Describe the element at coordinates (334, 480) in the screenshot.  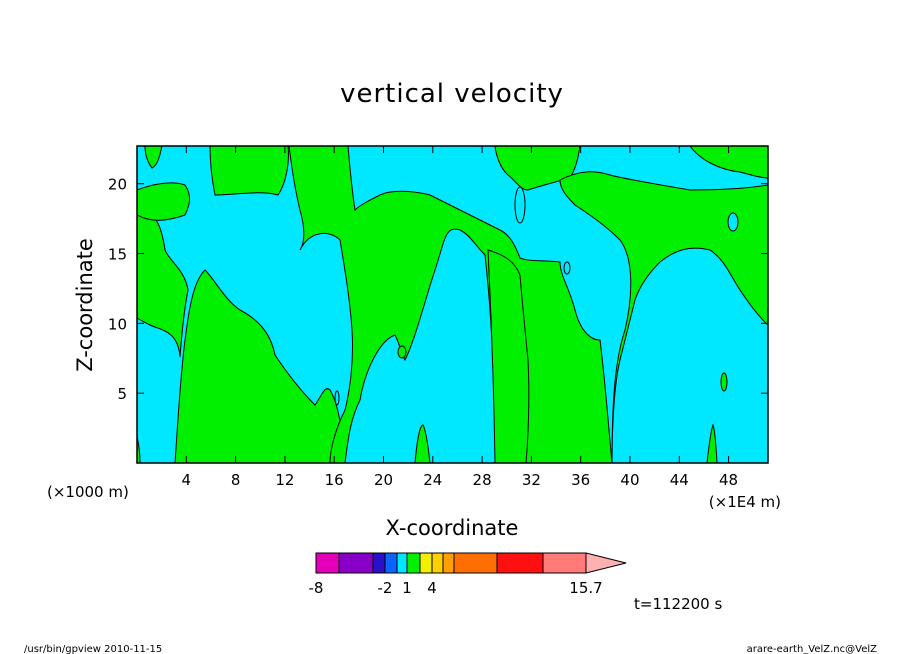
I see `x-tick-label: 16` at that location.